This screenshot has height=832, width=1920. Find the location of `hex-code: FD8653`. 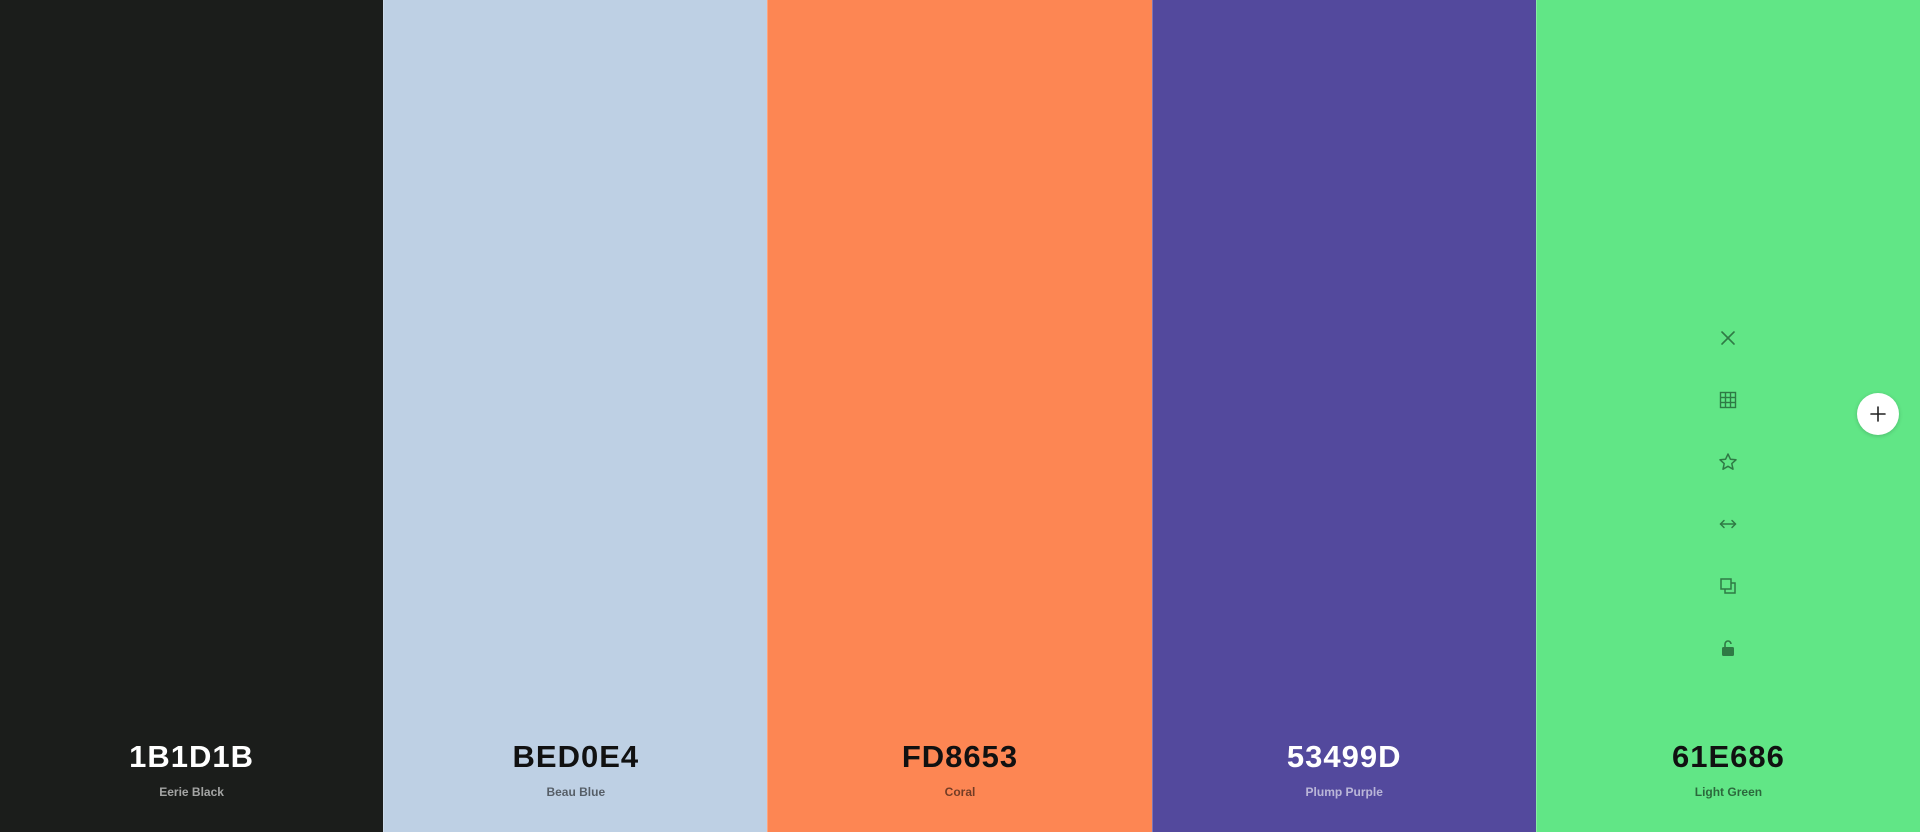

hex-code: FD8653 is located at coordinates (960, 756).